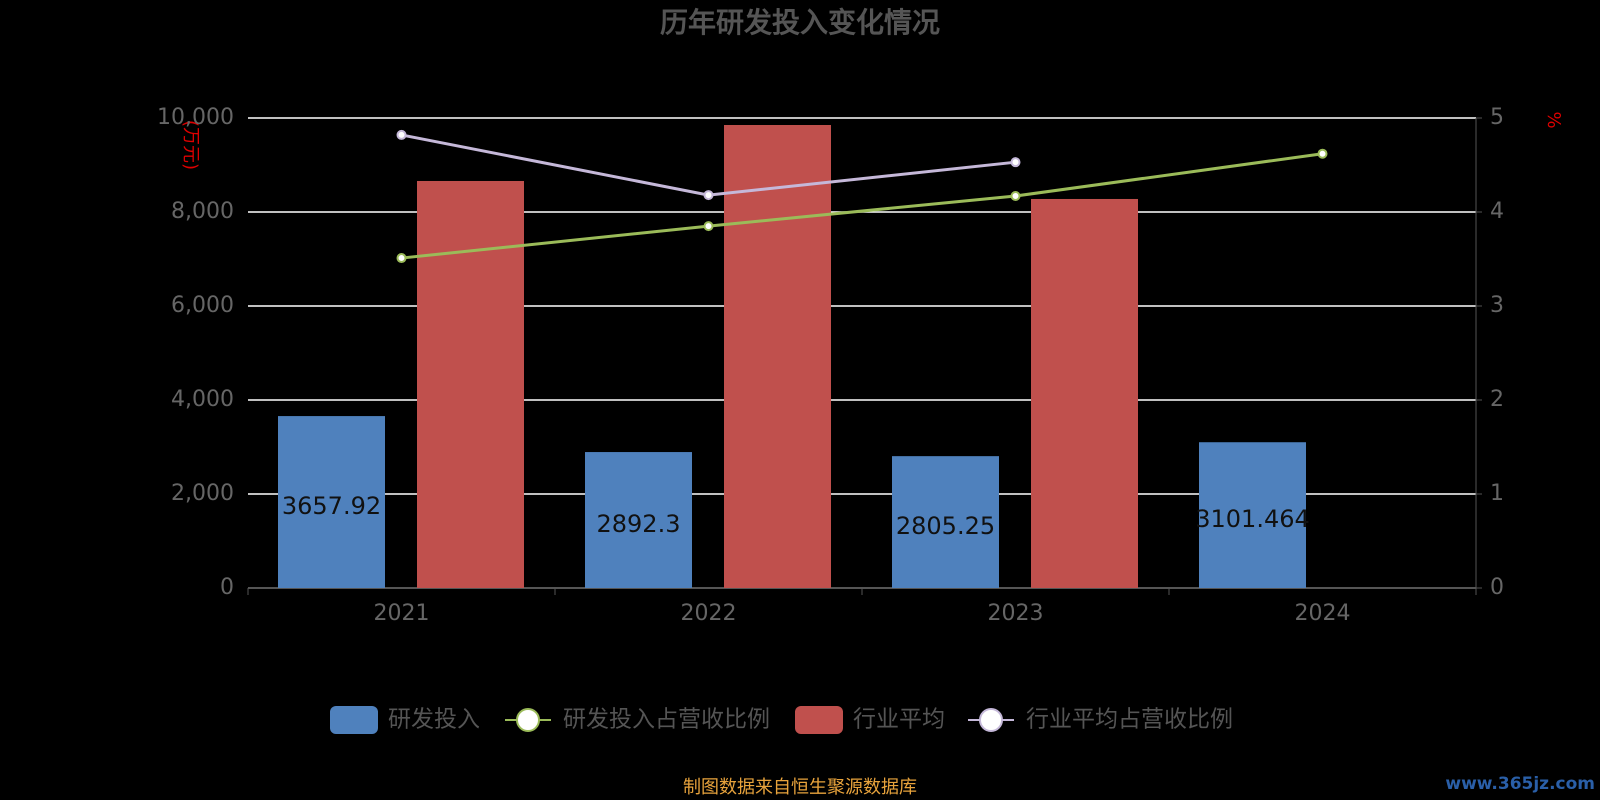 Image resolution: width=1600 pixels, height=800 pixels. I want to click on y-tick-label: 2,000, so click(202, 493).